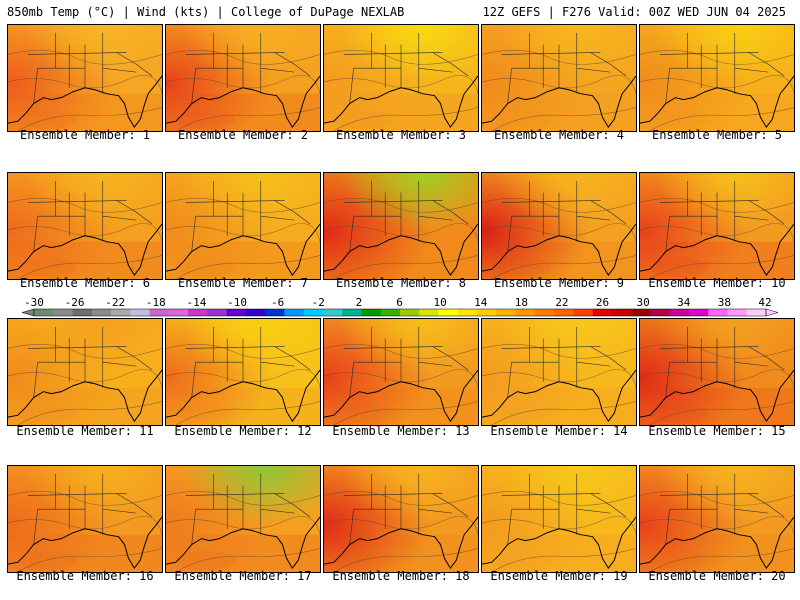 The width and height of the screenshot is (800, 600). Describe the element at coordinates (243, 135) in the screenshot. I see `member-caption: Ensemble Member: 2` at that location.